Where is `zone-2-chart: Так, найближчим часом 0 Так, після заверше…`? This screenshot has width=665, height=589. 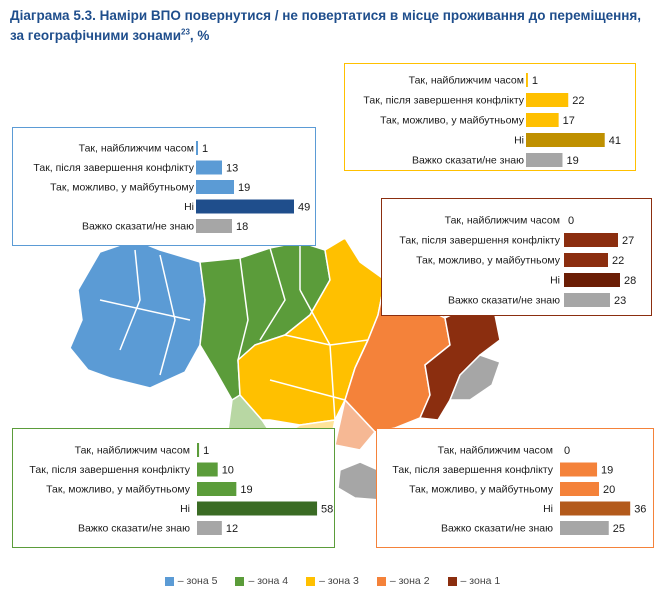 zone-2-chart: Так, найближчим часом 0 Так, після заверше… is located at coordinates (519, 490).